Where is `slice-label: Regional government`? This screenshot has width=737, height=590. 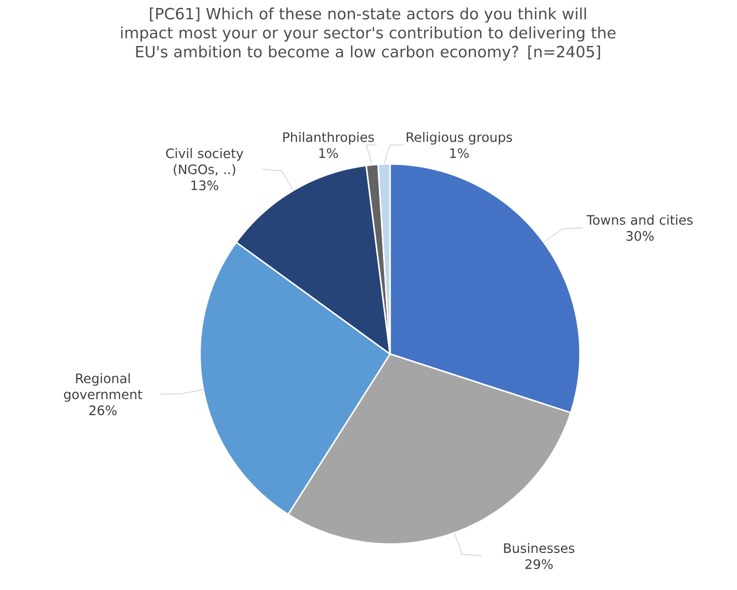 slice-label: Regional government is located at coordinates (103, 387).